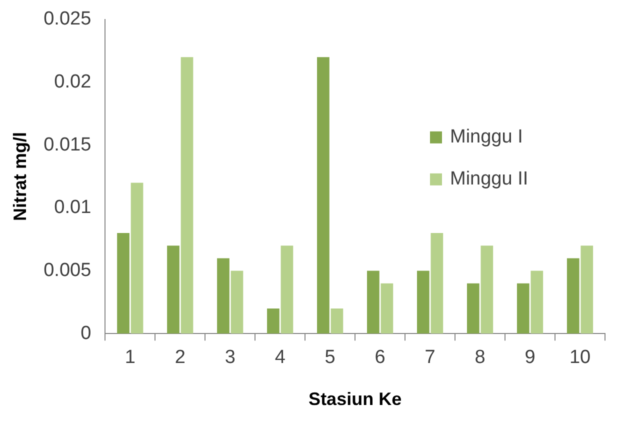 This screenshot has height=421, width=619. I want to click on x-tick-label: 2, so click(180, 357).